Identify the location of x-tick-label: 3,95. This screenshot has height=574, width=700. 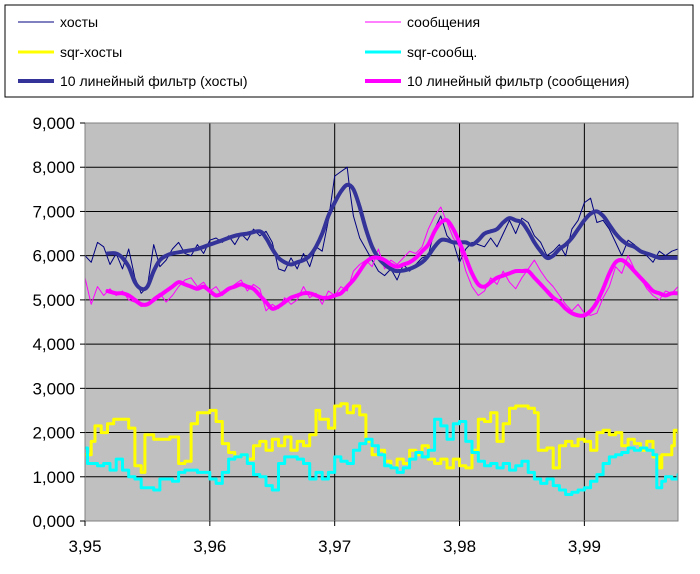
(84, 546).